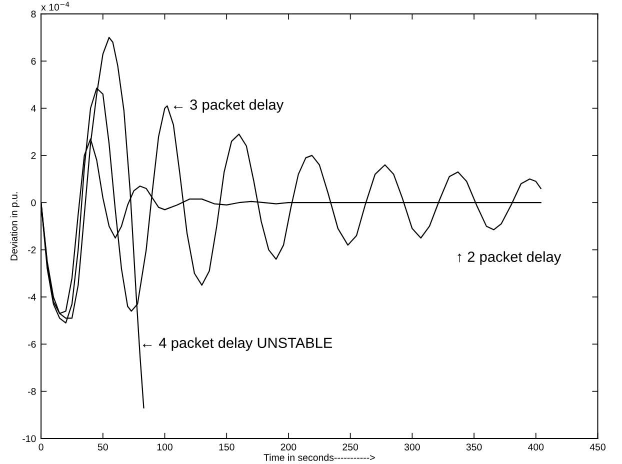  Describe the element at coordinates (474, 447) in the screenshot. I see `x-tick-label: 350` at that location.